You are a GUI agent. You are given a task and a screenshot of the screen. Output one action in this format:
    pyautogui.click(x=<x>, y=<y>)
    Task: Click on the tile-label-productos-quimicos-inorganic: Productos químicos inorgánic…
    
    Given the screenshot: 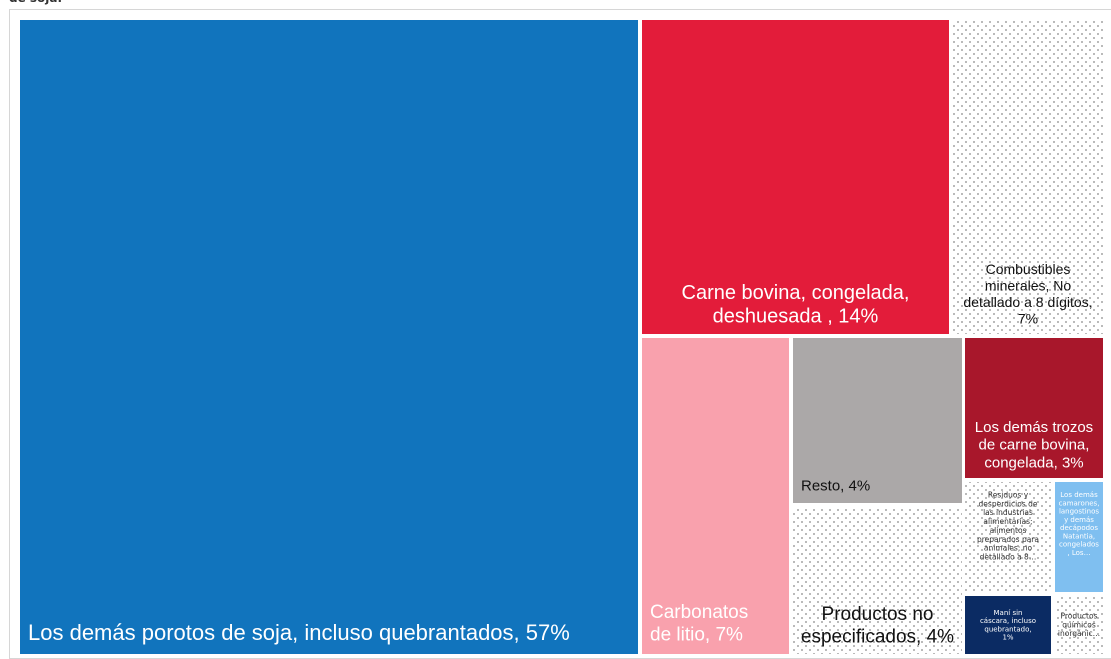 What is the action you would take?
    pyautogui.click(x=1079, y=624)
    